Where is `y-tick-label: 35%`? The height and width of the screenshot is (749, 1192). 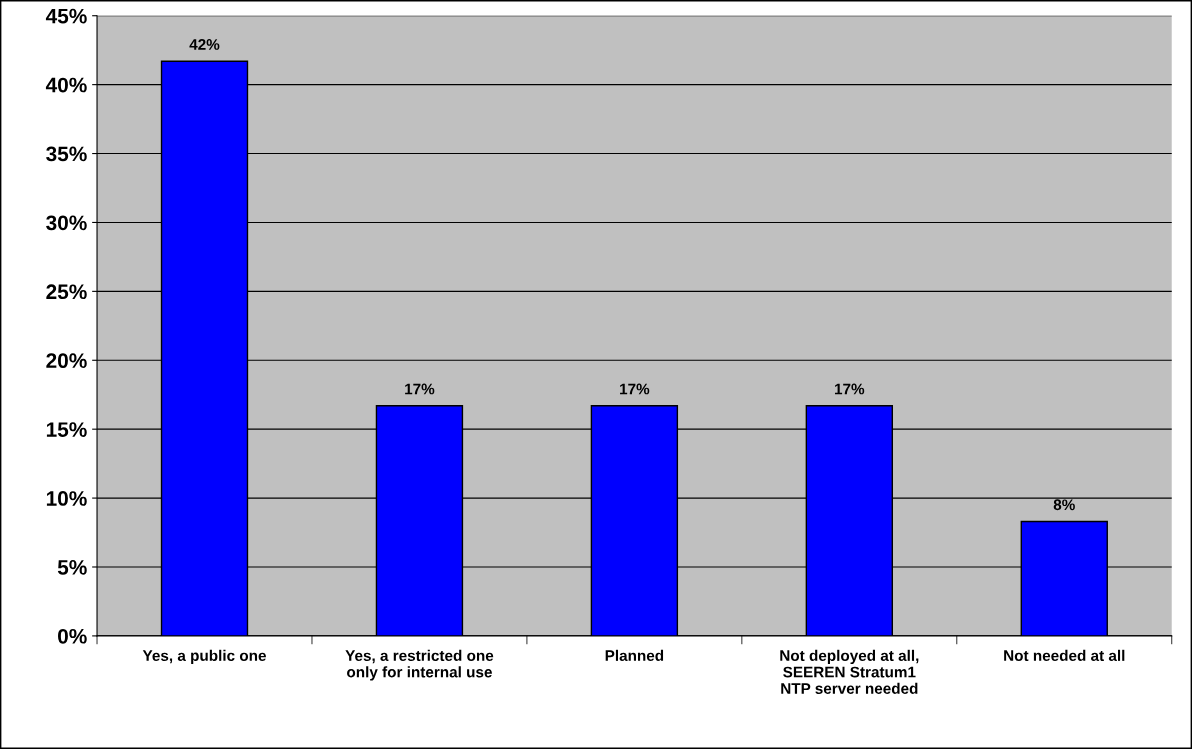 y-tick-label: 35% is located at coordinates (66, 154).